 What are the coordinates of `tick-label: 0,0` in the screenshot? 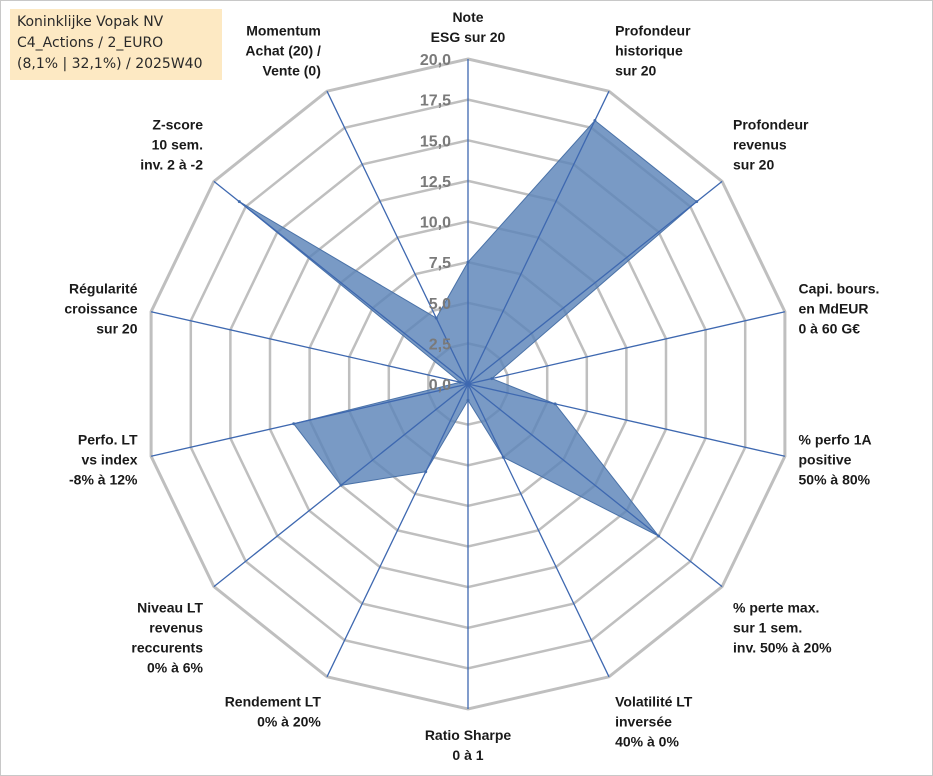 It's located at (440, 385).